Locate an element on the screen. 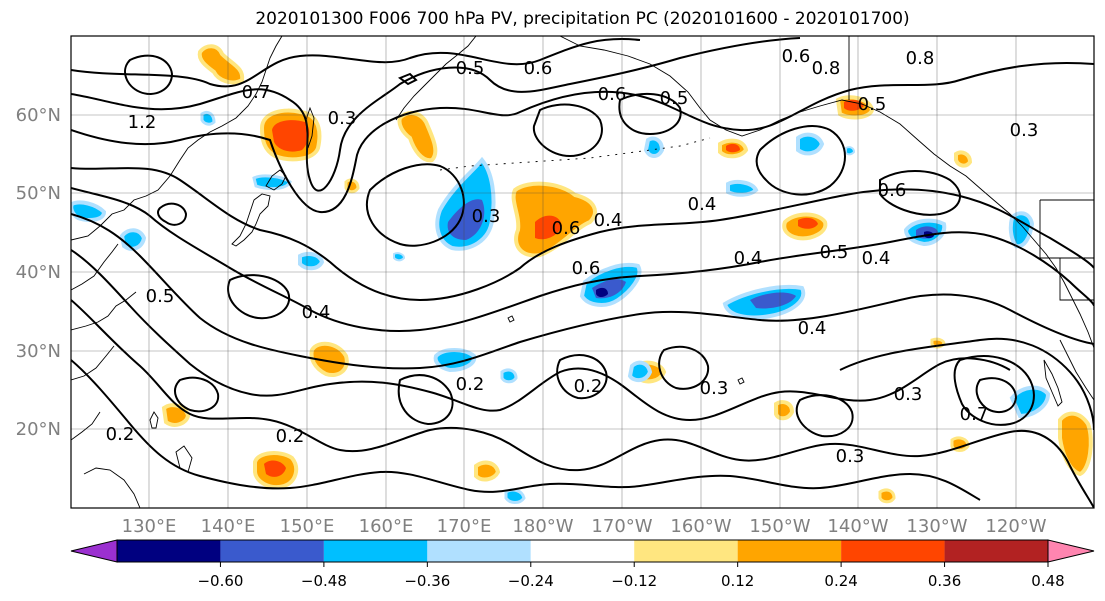  latitude-label: 60°N is located at coordinates (38, 115).